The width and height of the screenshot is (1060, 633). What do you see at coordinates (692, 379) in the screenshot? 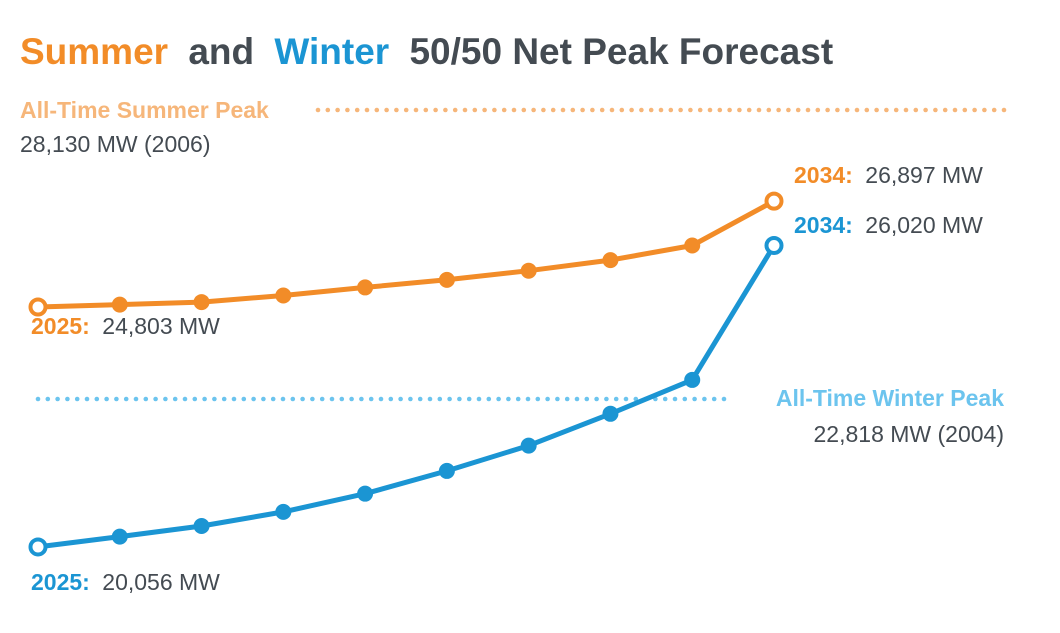
I see `winter-point-2033` at bounding box center [692, 379].